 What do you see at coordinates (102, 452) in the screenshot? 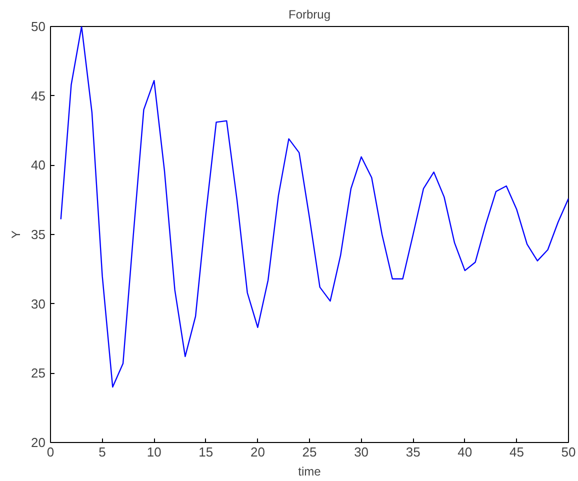
I see `x-tick-label: 5` at bounding box center [102, 452].